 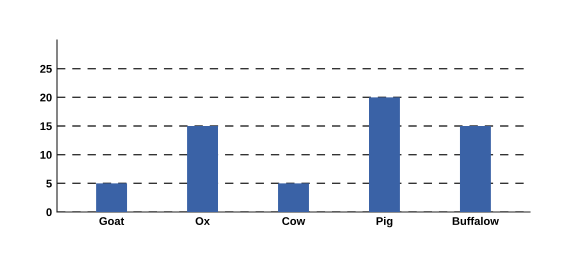 What do you see at coordinates (203, 221) in the screenshot?
I see `x-tick-label: Ox` at bounding box center [203, 221].